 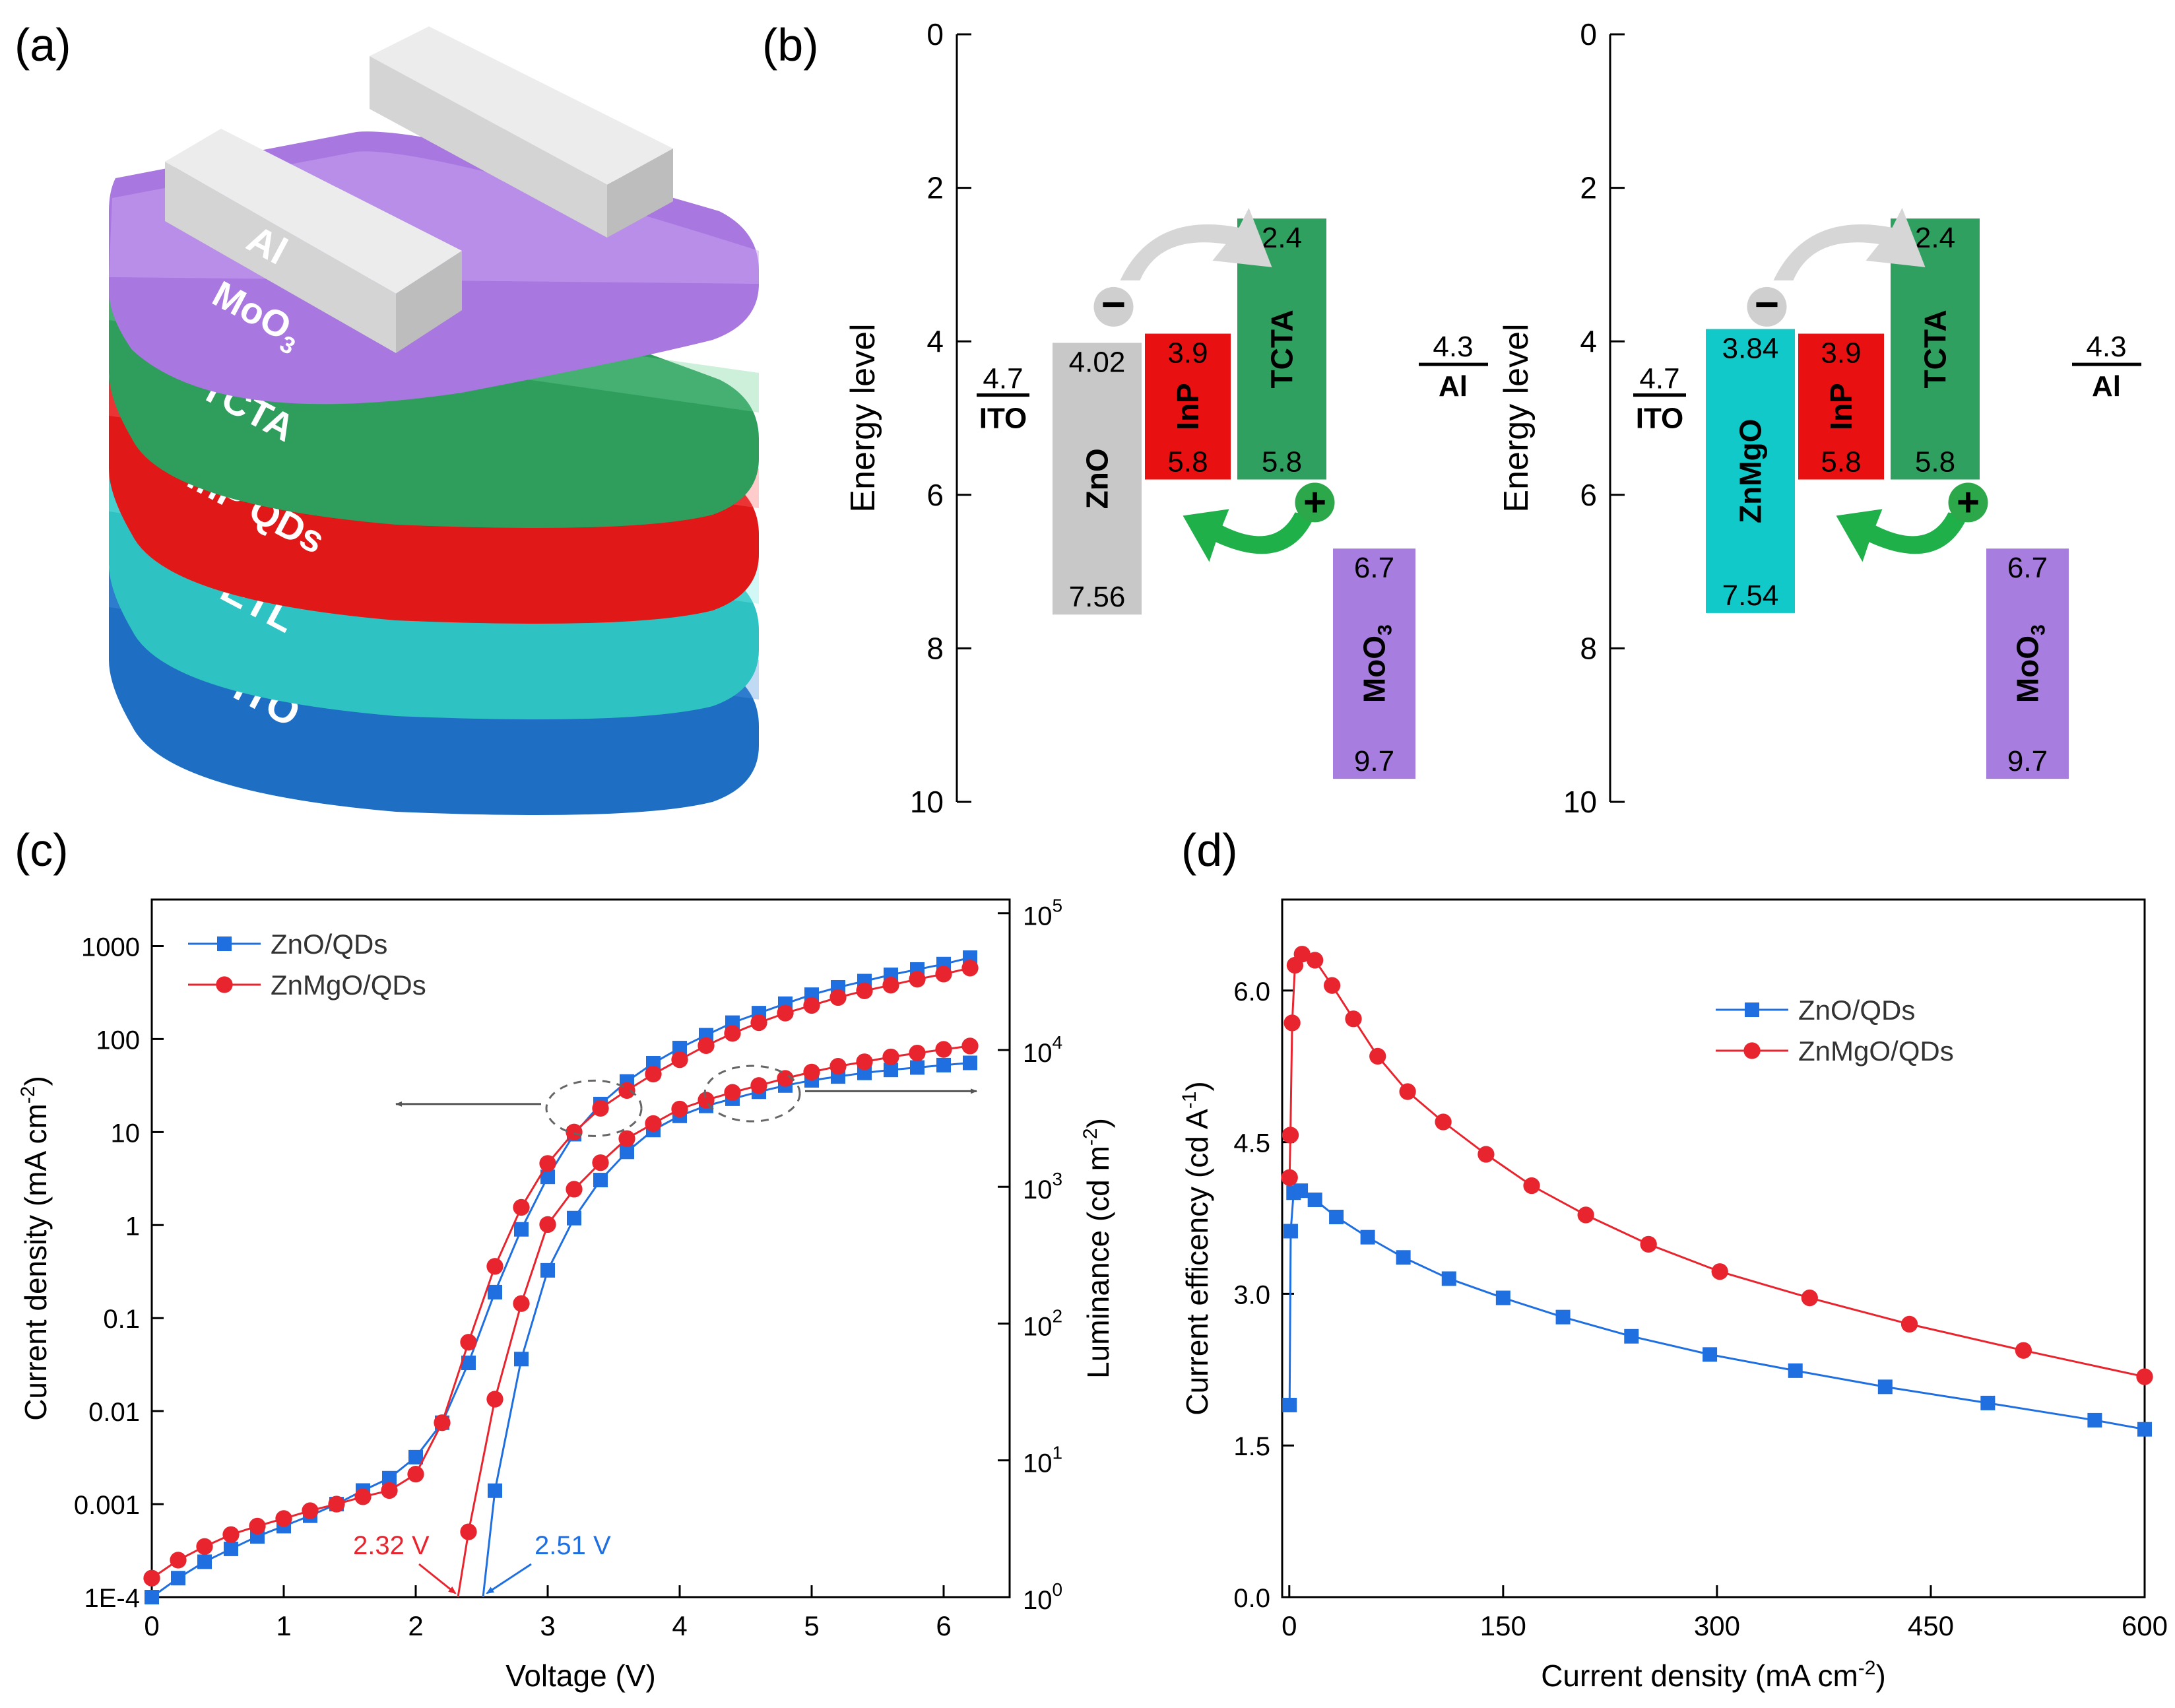 I want to click on energy-box-moo, so click(x=1374, y=663).